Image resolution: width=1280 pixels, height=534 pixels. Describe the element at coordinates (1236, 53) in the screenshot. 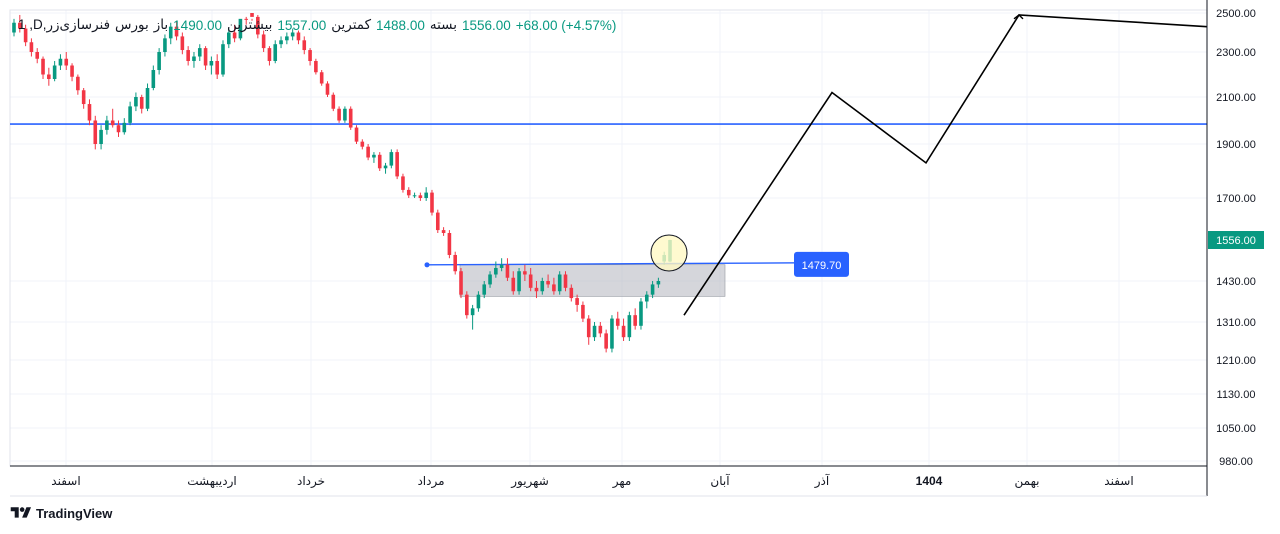

I see `price-tick-label: 2300.00` at that location.